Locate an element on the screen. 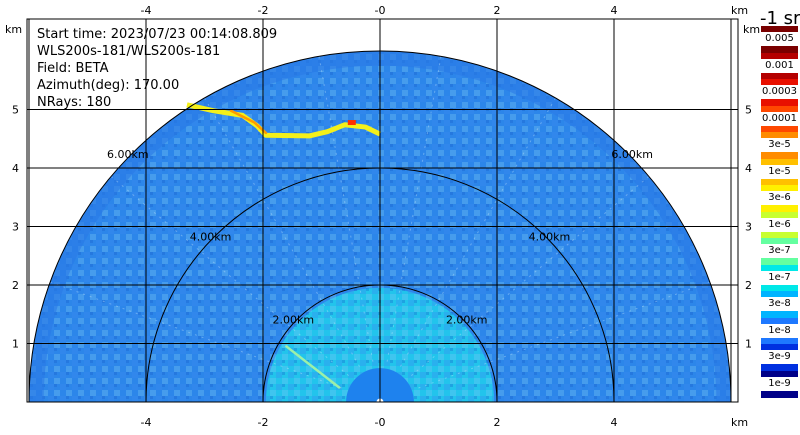 The width and height of the screenshot is (800, 435). axis-unit-top-right: km is located at coordinates (740, 10).